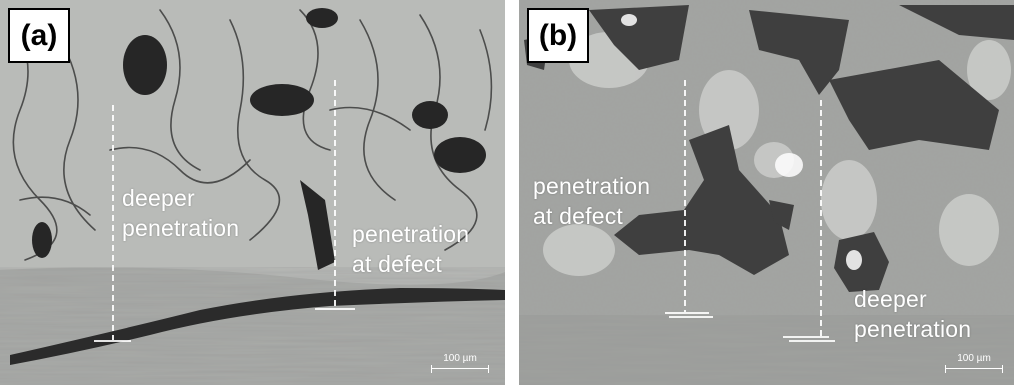 The width and height of the screenshot is (1014, 385). I want to click on scale-bar-line-a, so click(460, 369).